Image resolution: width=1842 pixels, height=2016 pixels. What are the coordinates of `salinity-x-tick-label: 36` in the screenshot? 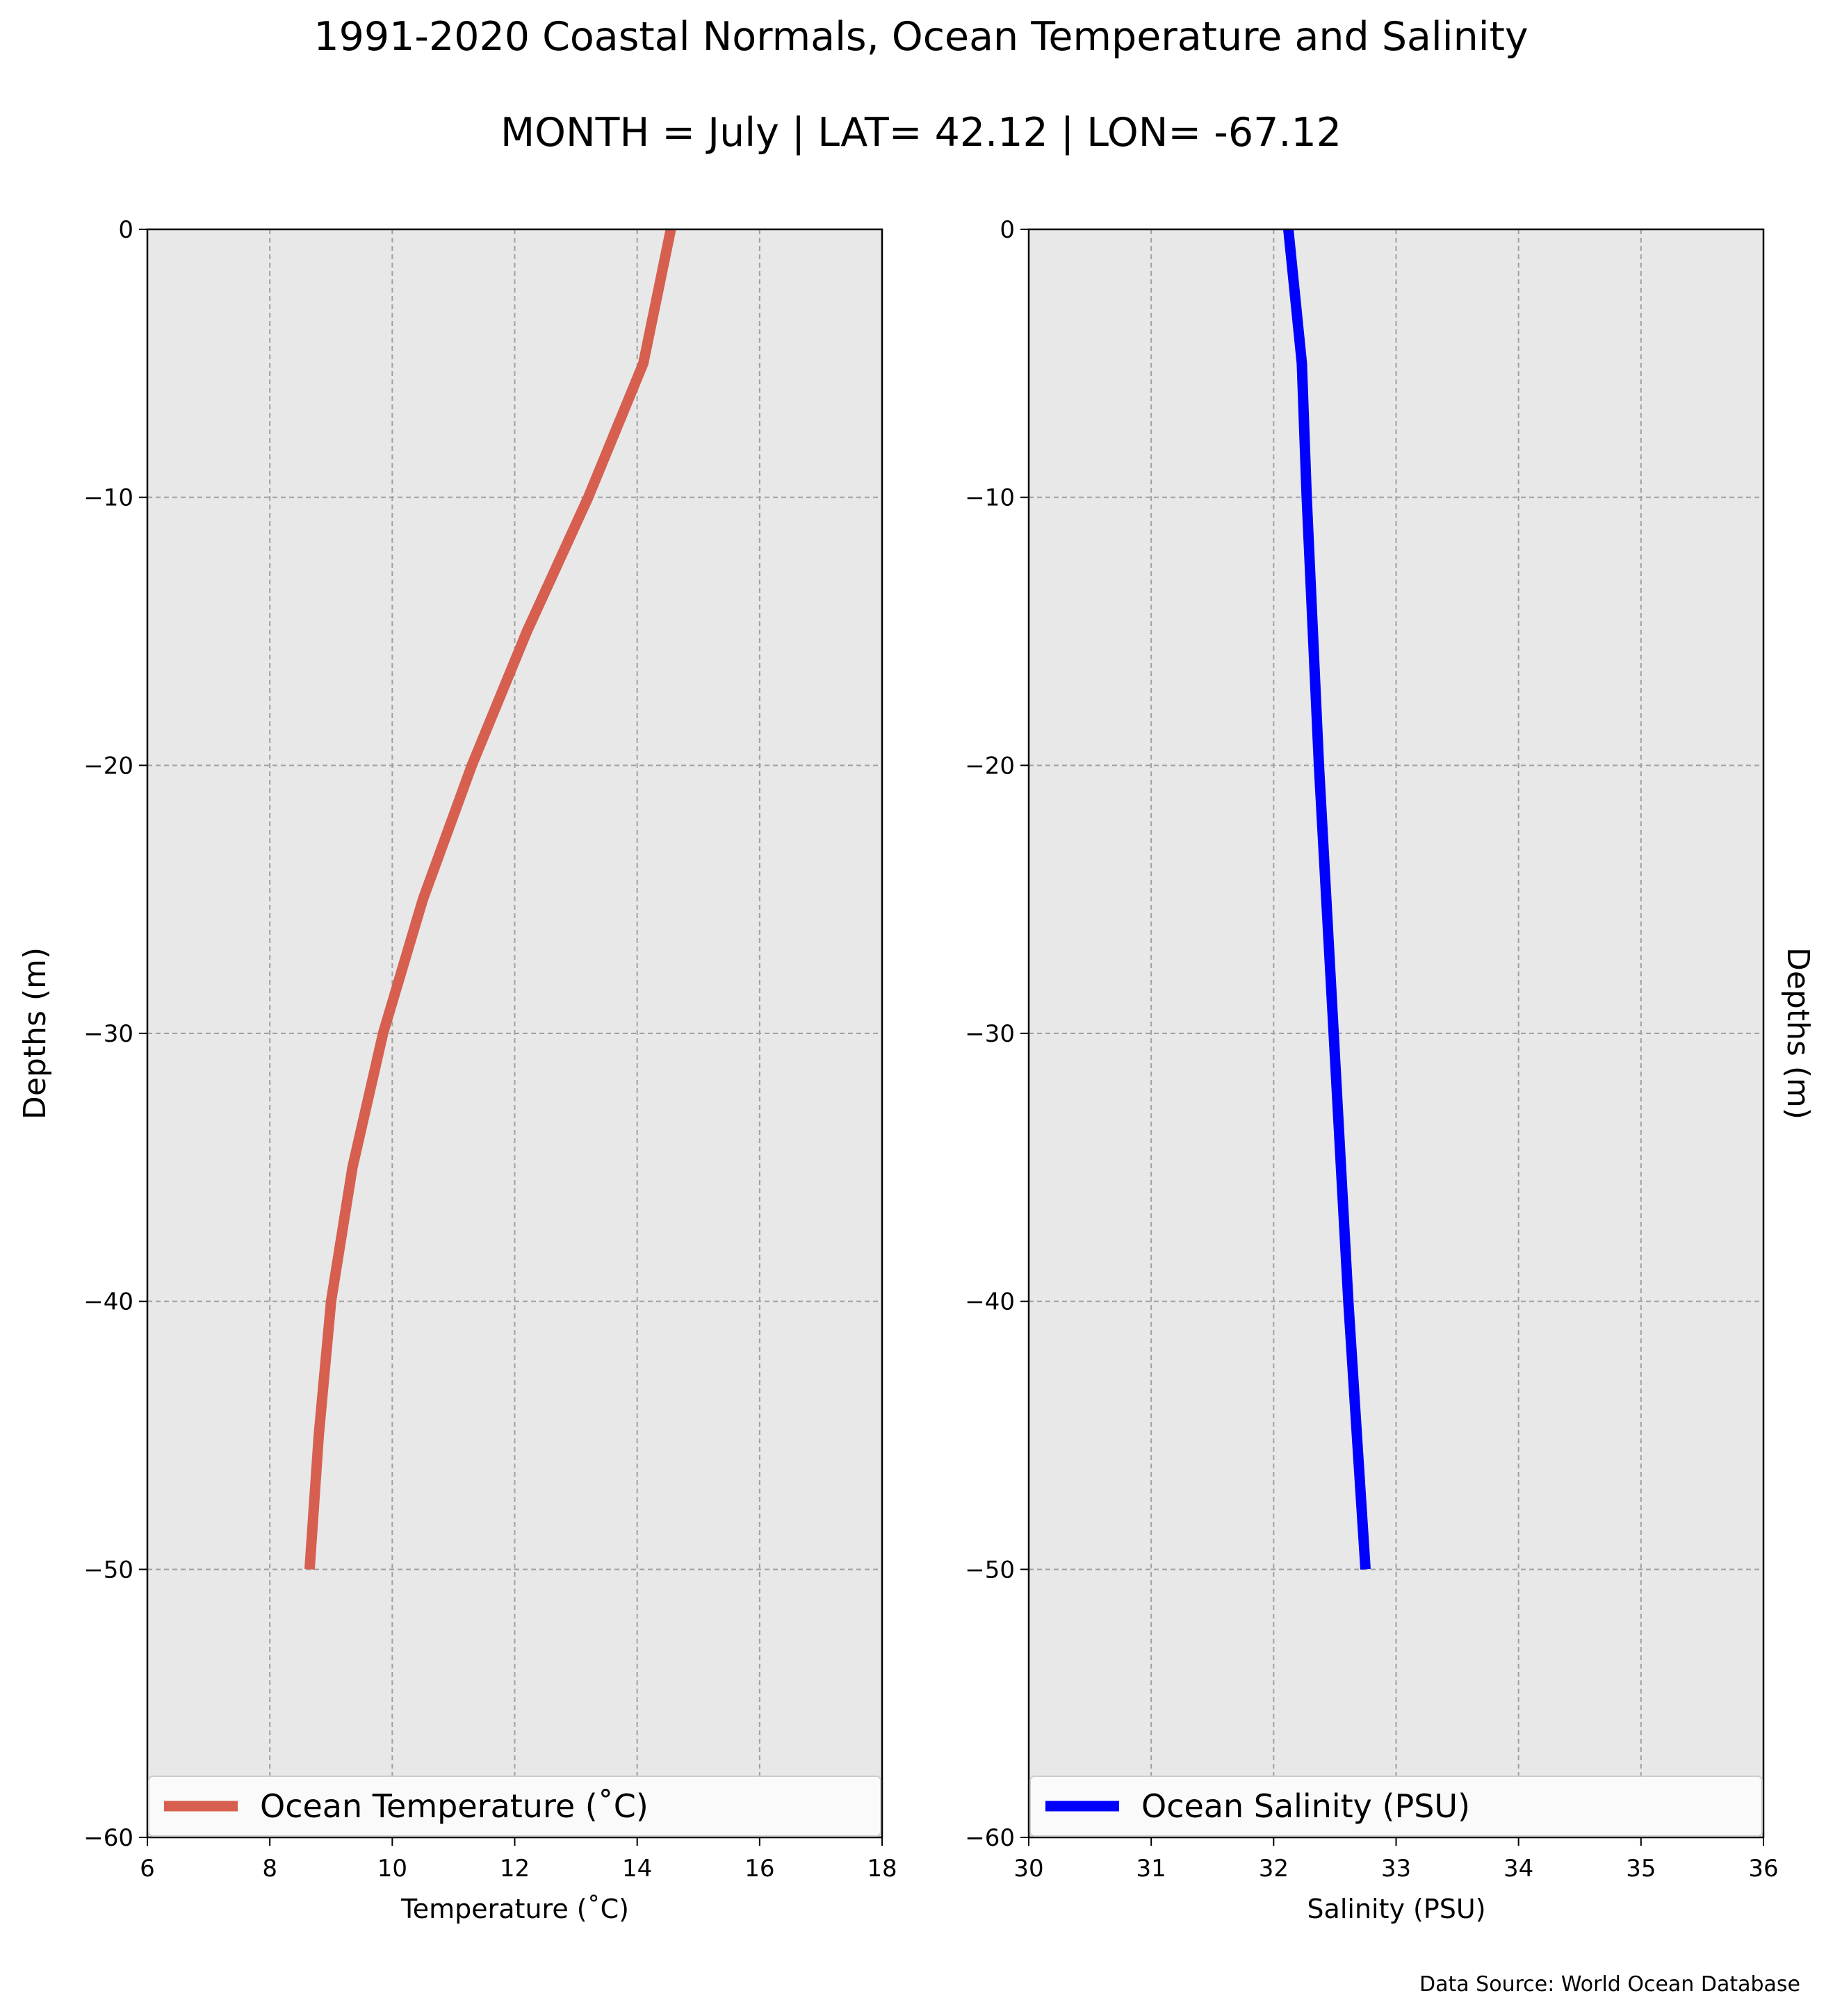 It's located at (1763, 1869).